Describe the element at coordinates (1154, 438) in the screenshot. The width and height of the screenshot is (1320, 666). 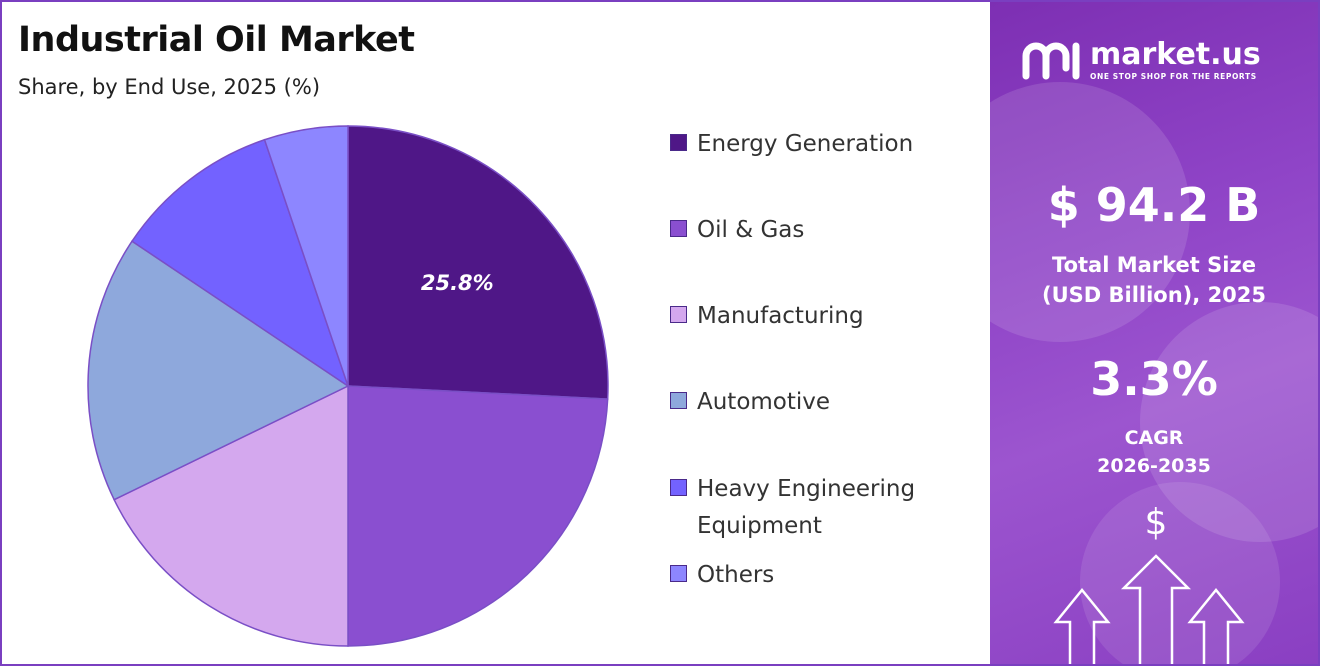
I see `cagr-label-line1: CAGR` at that location.